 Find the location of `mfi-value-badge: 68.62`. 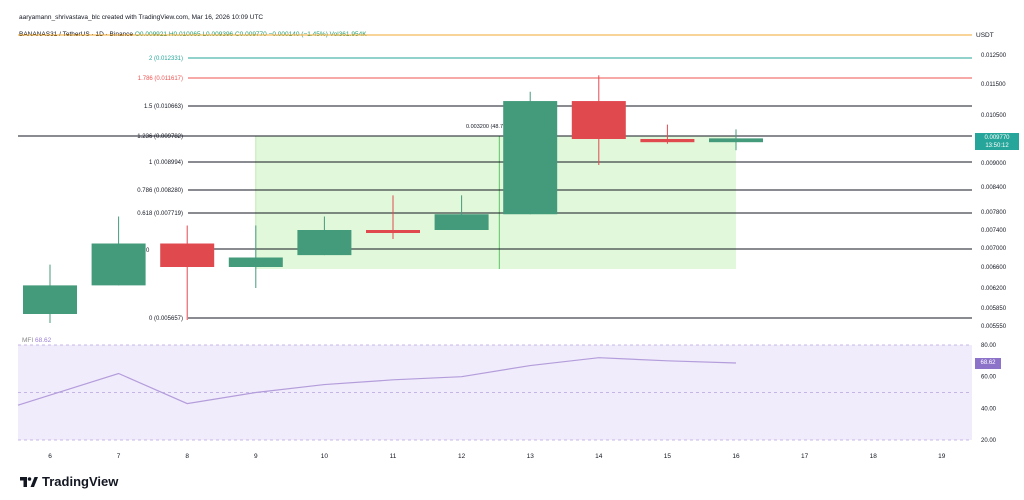

mfi-value-badge: 68.62 is located at coordinates (988, 364).